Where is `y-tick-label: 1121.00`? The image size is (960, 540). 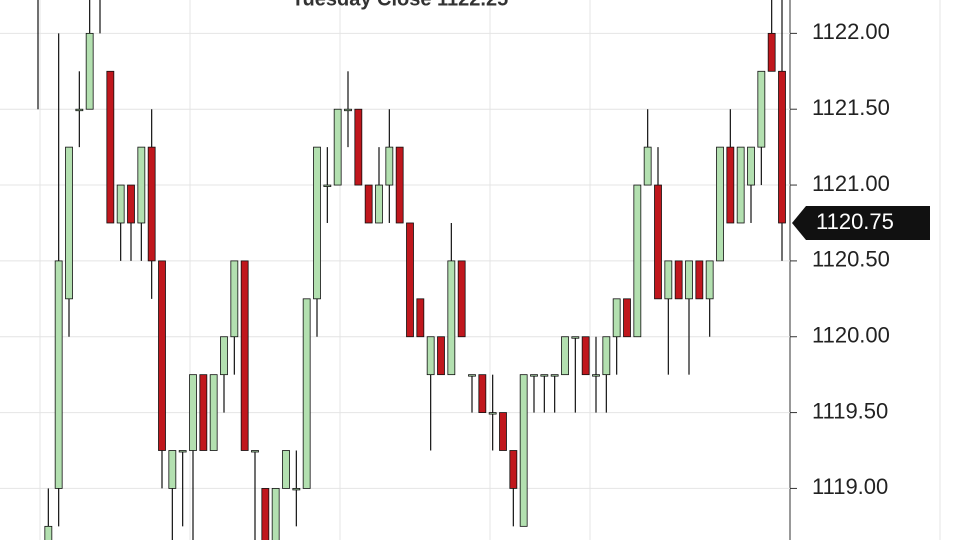
y-tick-label: 1121.00 is located at coordinates (851, 183).